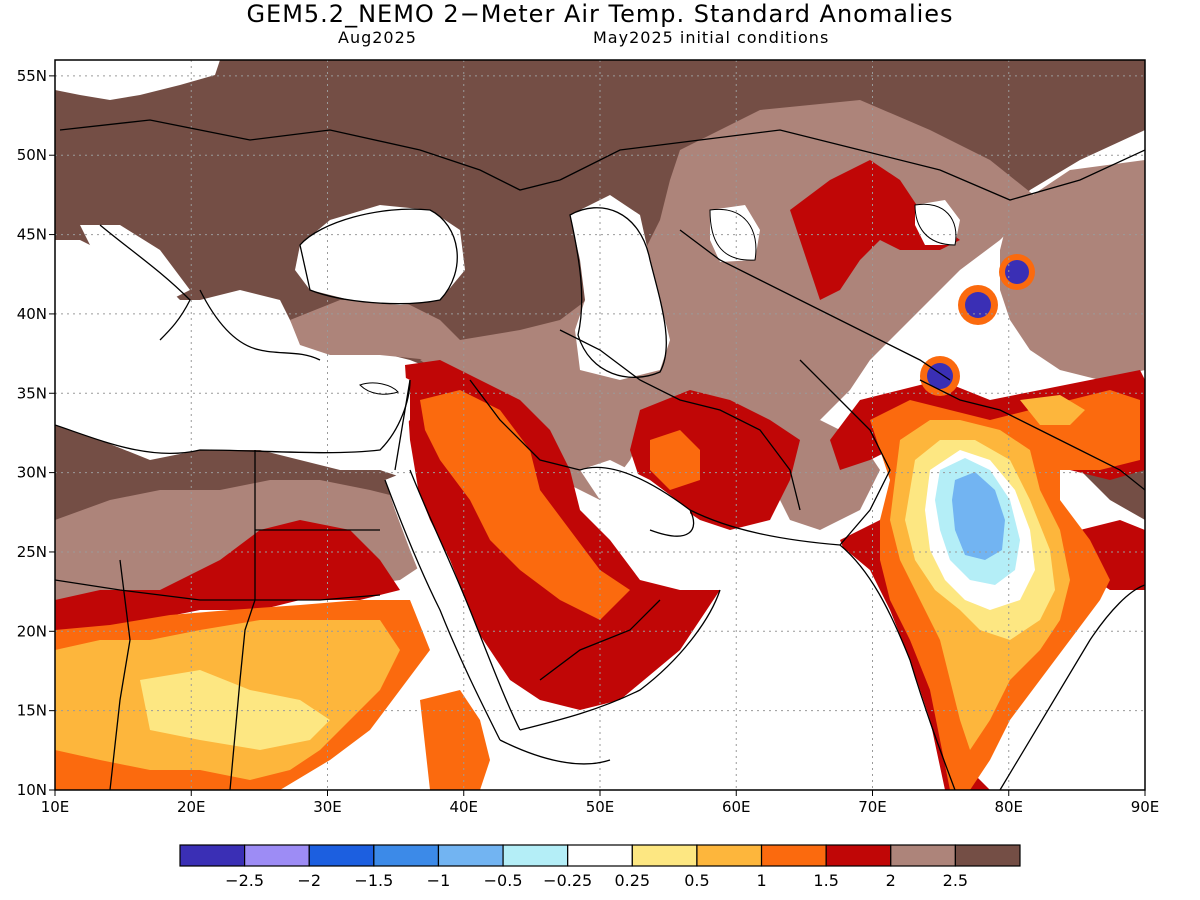  What do you see at coordinates (1077, 695) in the screenshot?
I see `water-bay-of-bengal` at bounding box center [1077, 695].